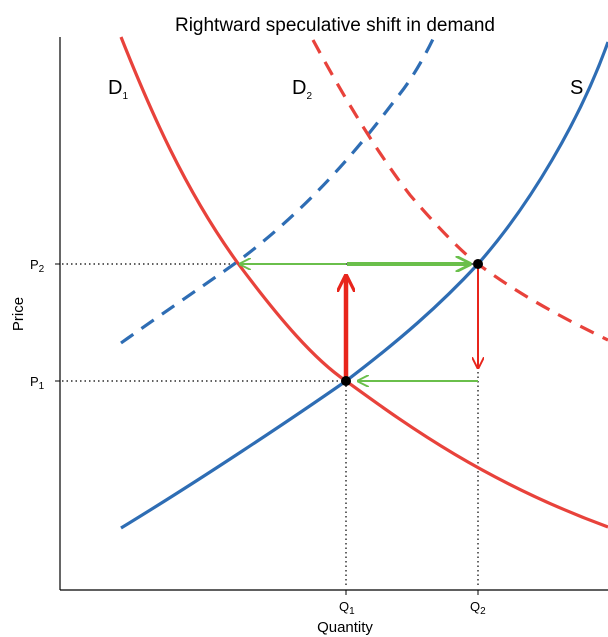 The width and height of the screenshot is (608, 637). I want to click on x-axis-label: Quantity, so click(345, 627).